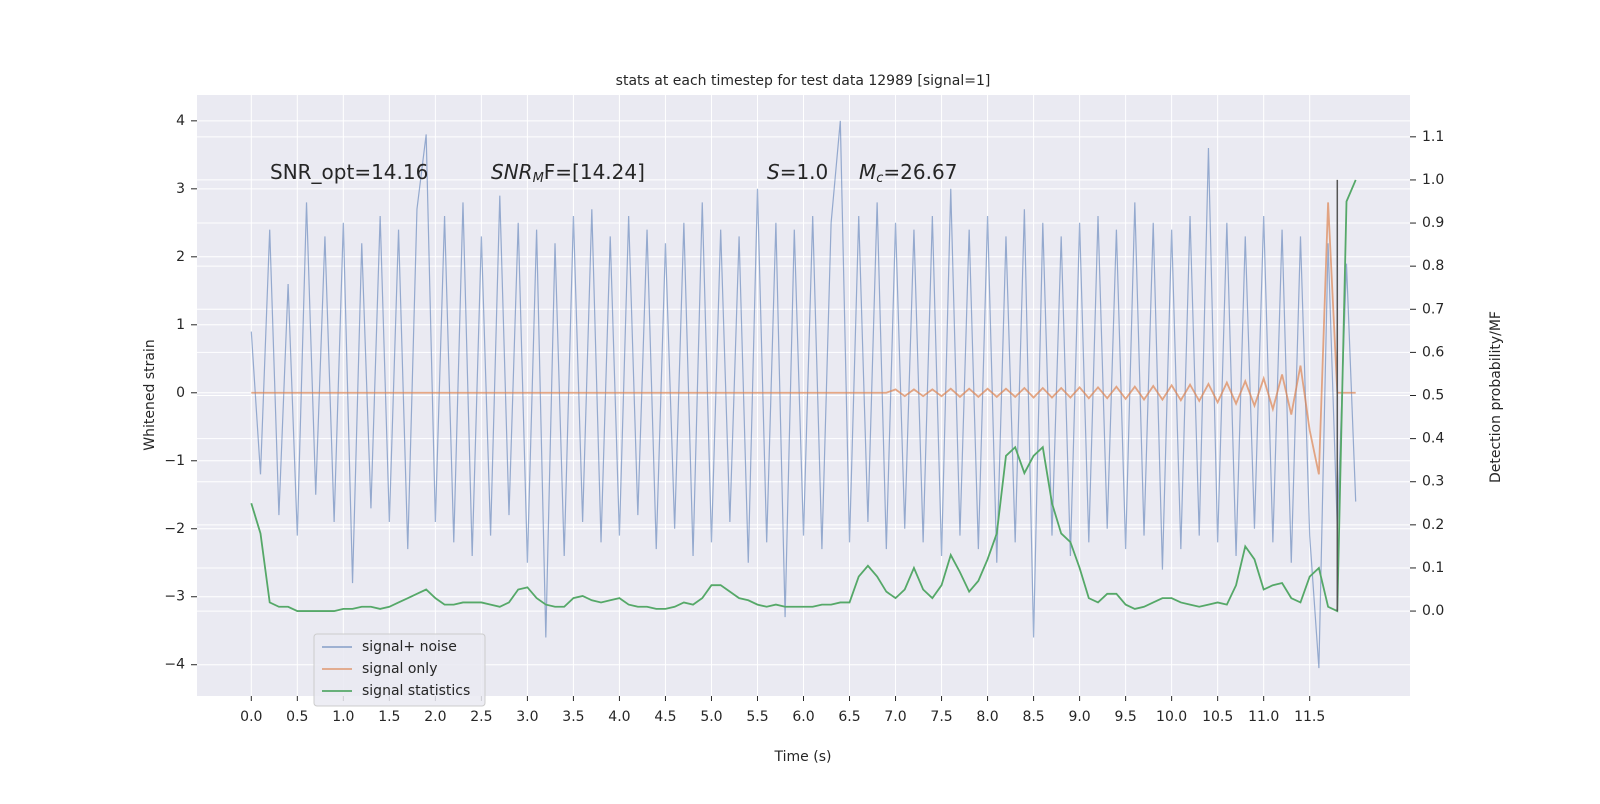  What do you see at coordinates (941, 717) in the screenshot?
I see `x-tick-label: 7.5` at bounding box center [941, 717].